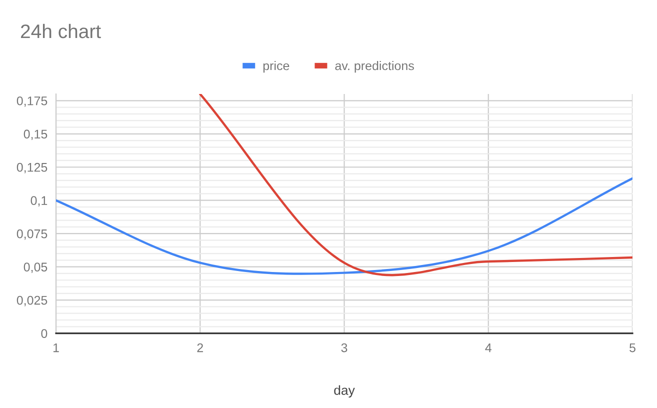 The image size is (657, 408). I want to click on x-tick-label: 1, so click(56, 347).